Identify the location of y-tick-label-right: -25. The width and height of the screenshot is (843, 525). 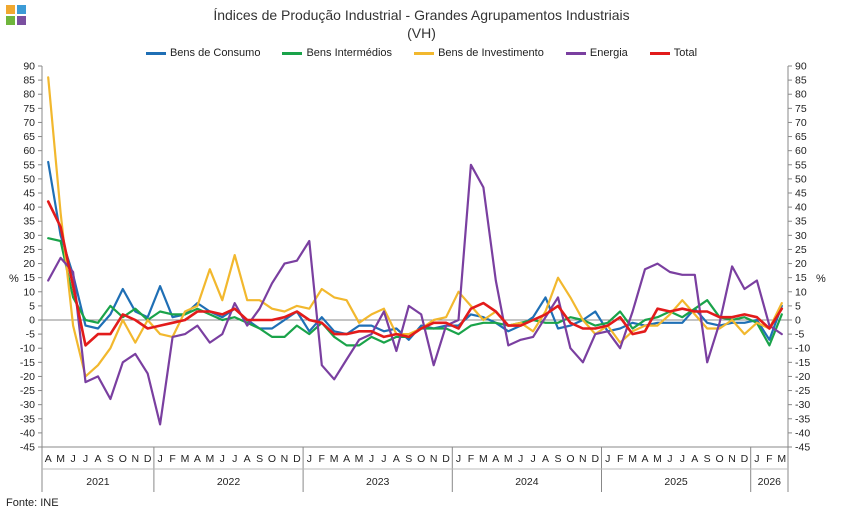
(802, 391).